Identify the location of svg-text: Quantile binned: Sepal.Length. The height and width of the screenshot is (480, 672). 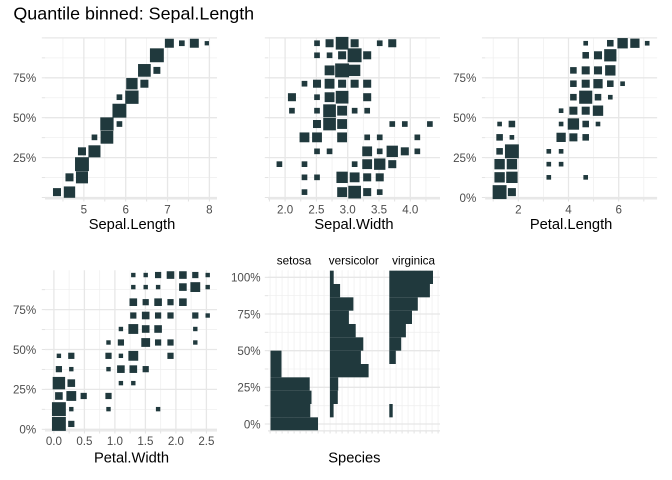
(133, 14).